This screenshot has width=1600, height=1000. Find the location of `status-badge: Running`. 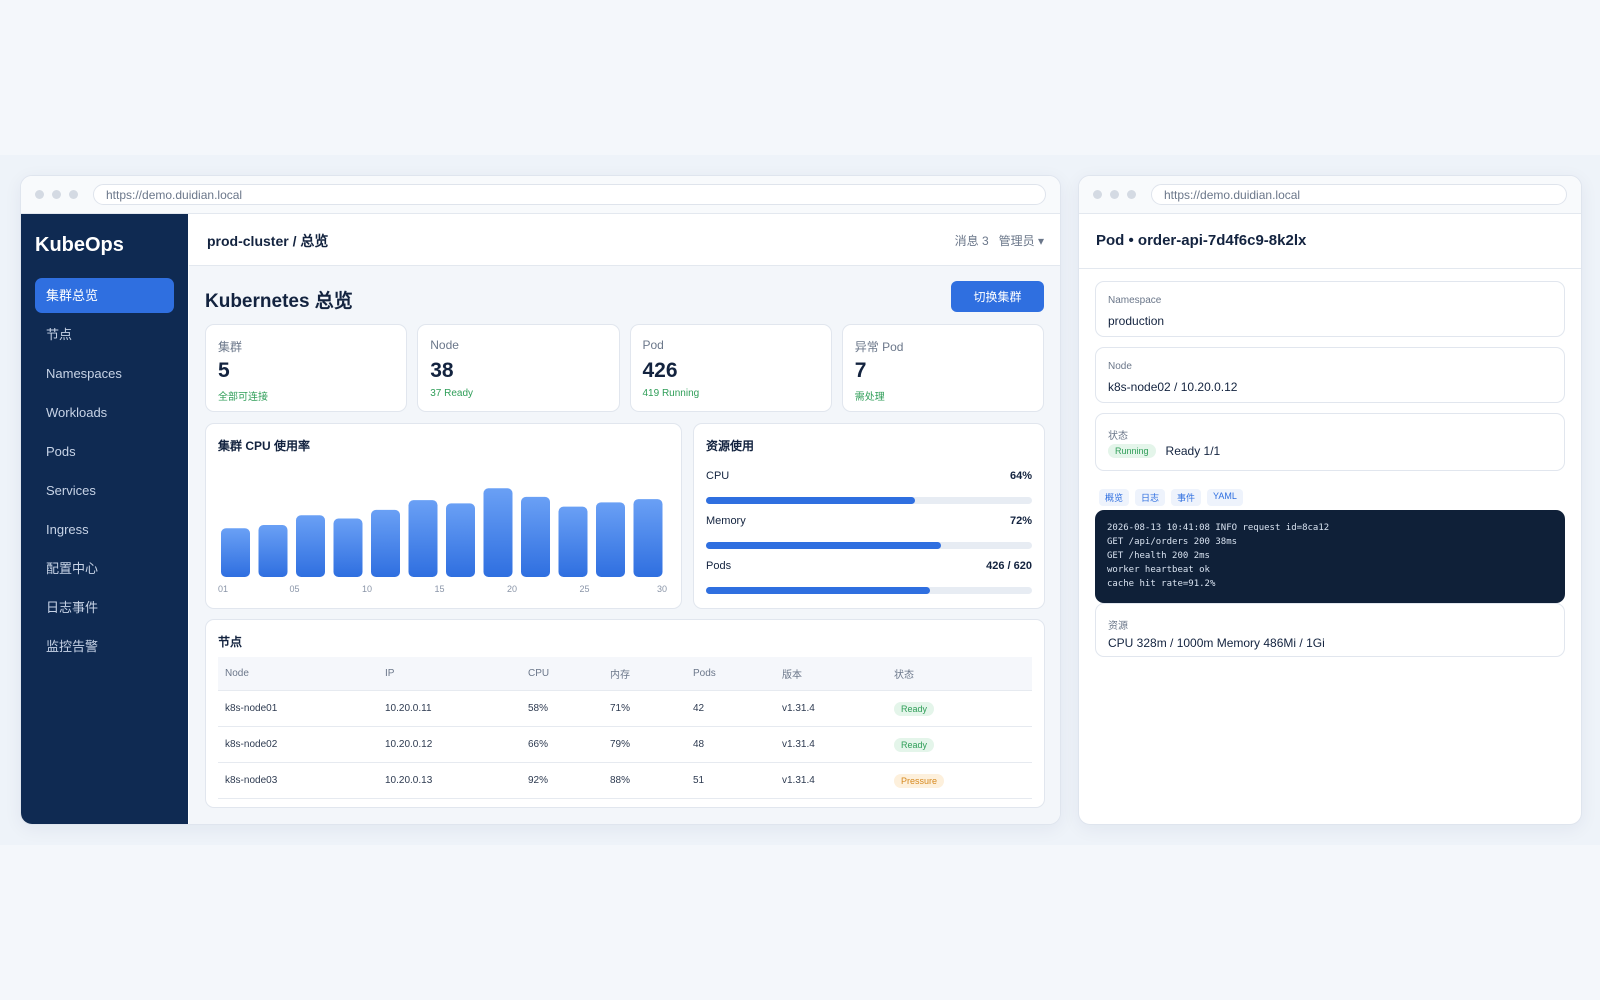

status-badge: Running is located at coordinates (1132, 451).